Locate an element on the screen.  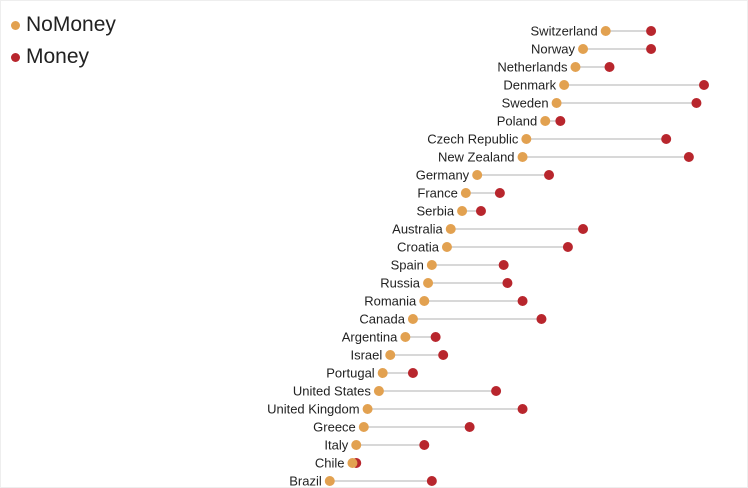
category-label: Norway is located at coordinates (553, 49).